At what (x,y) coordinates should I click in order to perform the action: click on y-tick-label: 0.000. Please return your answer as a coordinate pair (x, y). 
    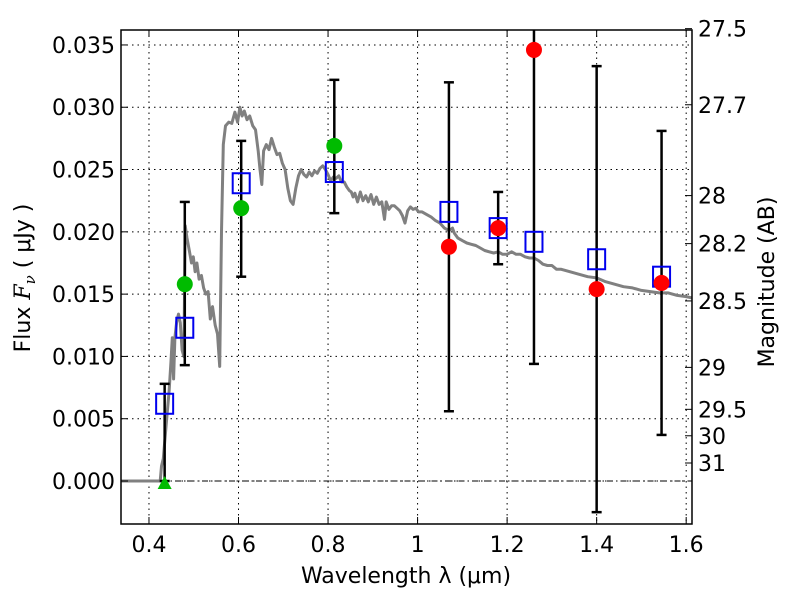
    Looking at the image, I should click on (83, 482).